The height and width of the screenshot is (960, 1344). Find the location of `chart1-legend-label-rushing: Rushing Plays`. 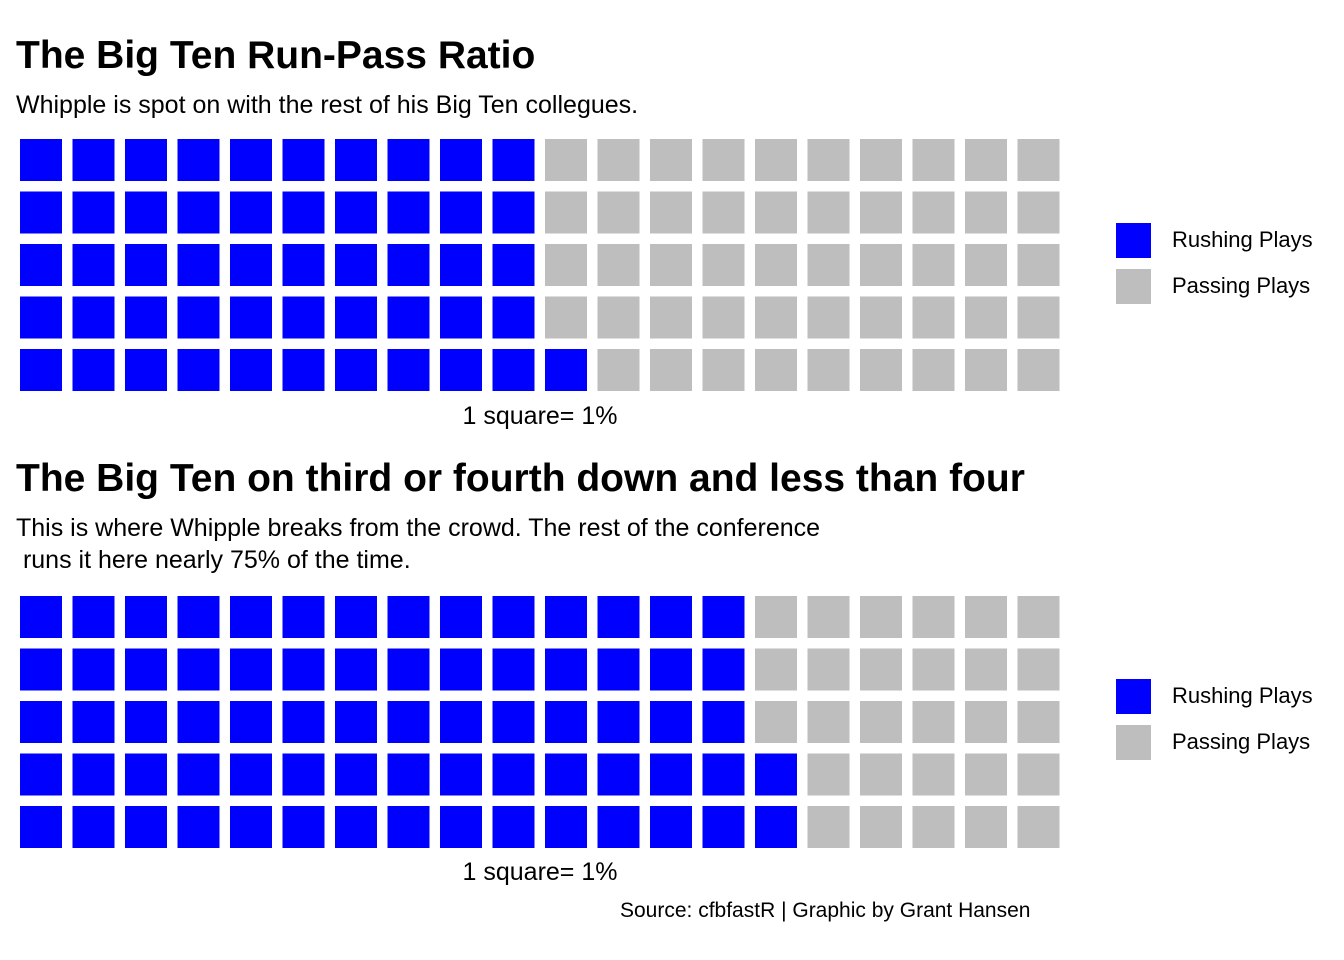

chart1-legend-label-rushing: Rushing Plays is located at coordinates (1242, 239).